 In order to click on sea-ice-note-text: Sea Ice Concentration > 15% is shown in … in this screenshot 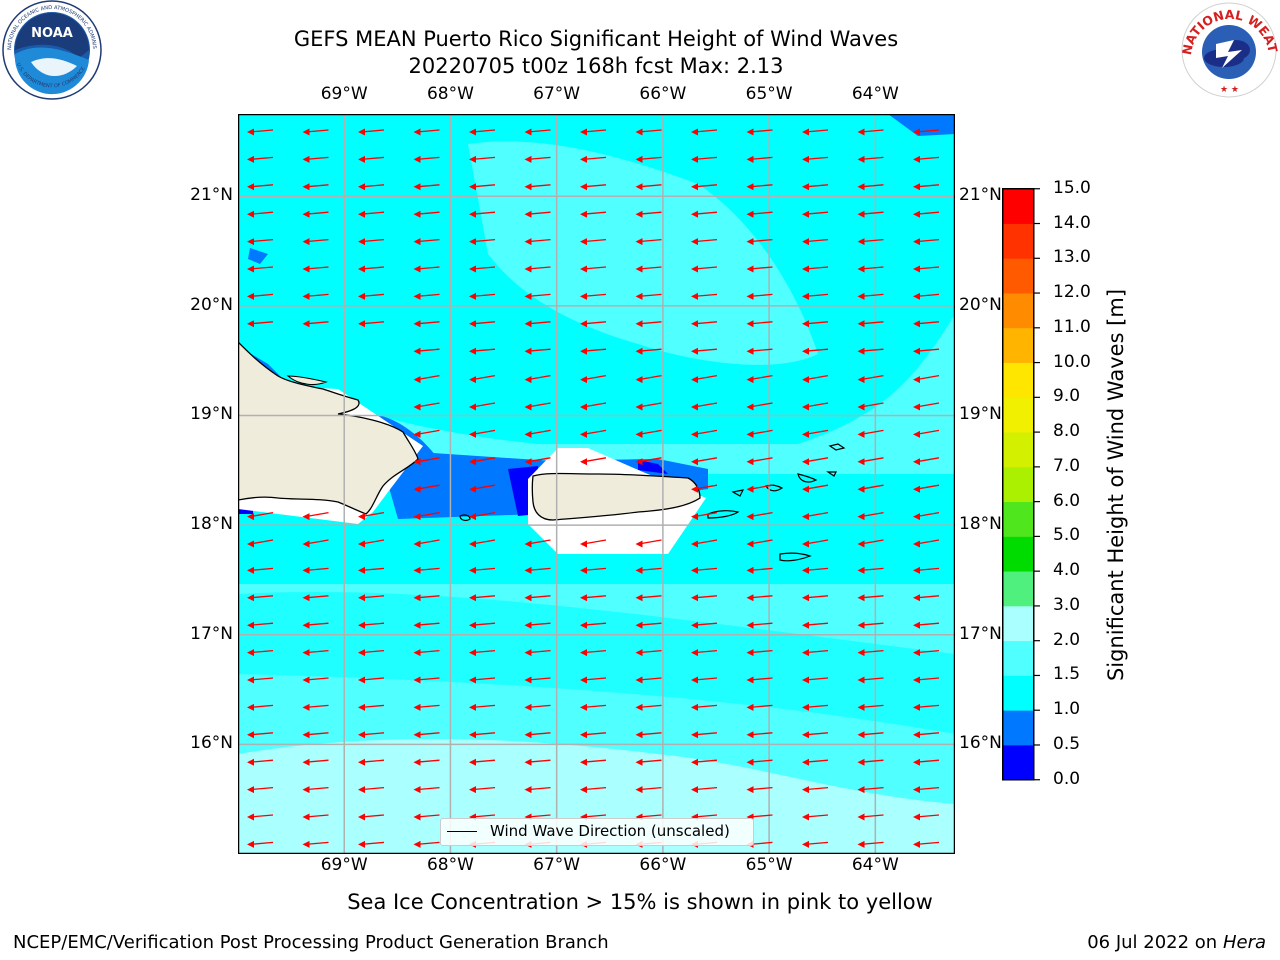, I will do `click(640, 902)`.